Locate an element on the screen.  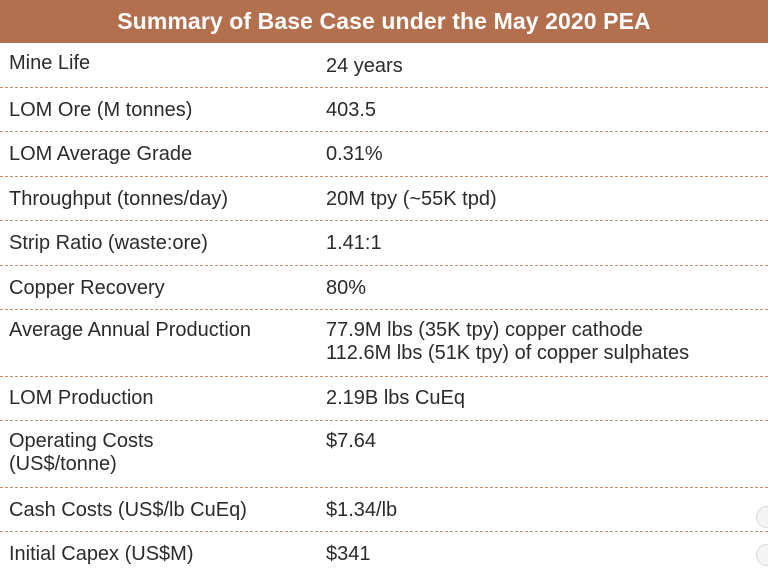
row-label: LOM Production is located at coordinates (81, 398).